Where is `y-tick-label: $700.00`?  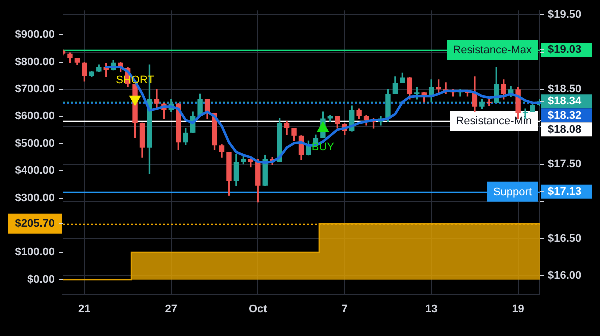
y-tick-label: $700.00 is located at coordinates (35, 90).